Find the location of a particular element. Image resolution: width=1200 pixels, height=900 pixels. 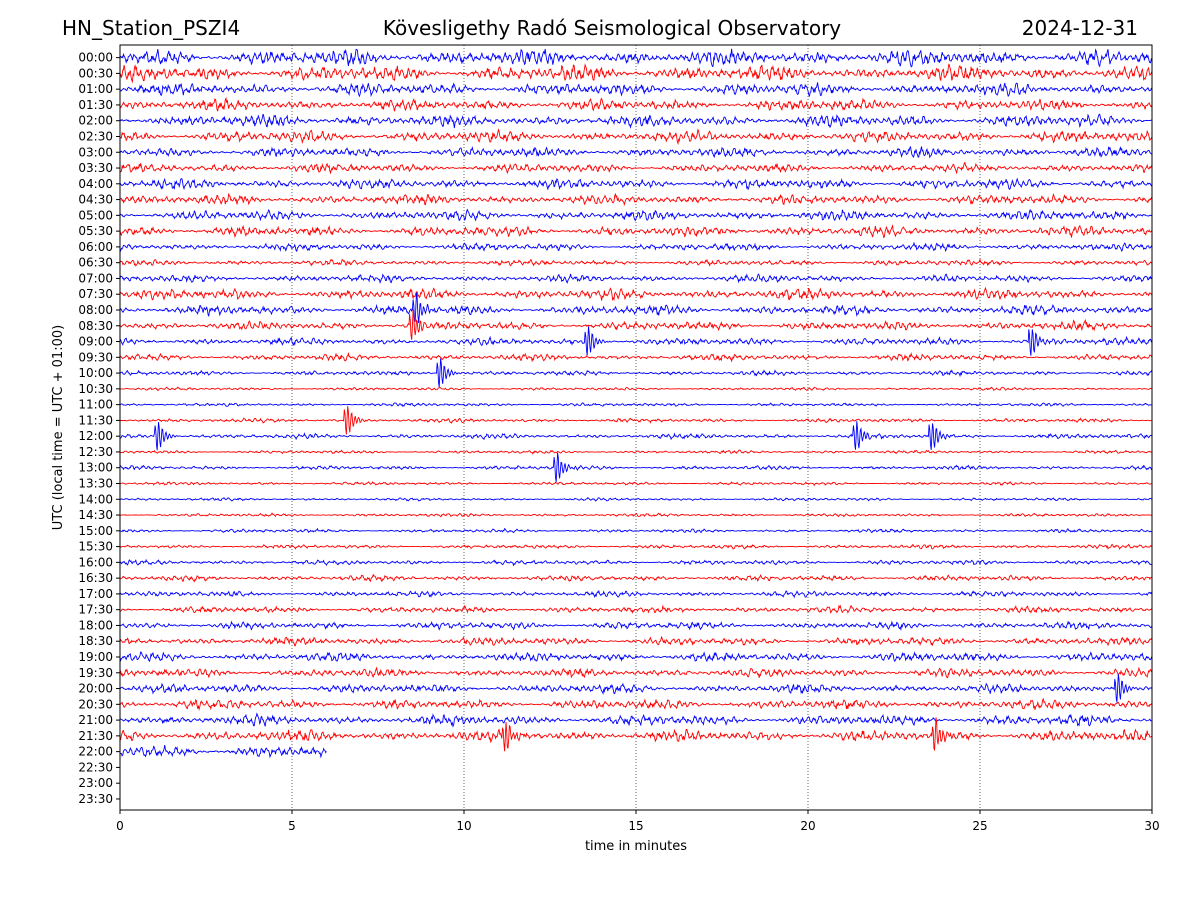

x-axis-ticks: 0 5 10 15 20 25 30 is located at coordinates (638, 821).